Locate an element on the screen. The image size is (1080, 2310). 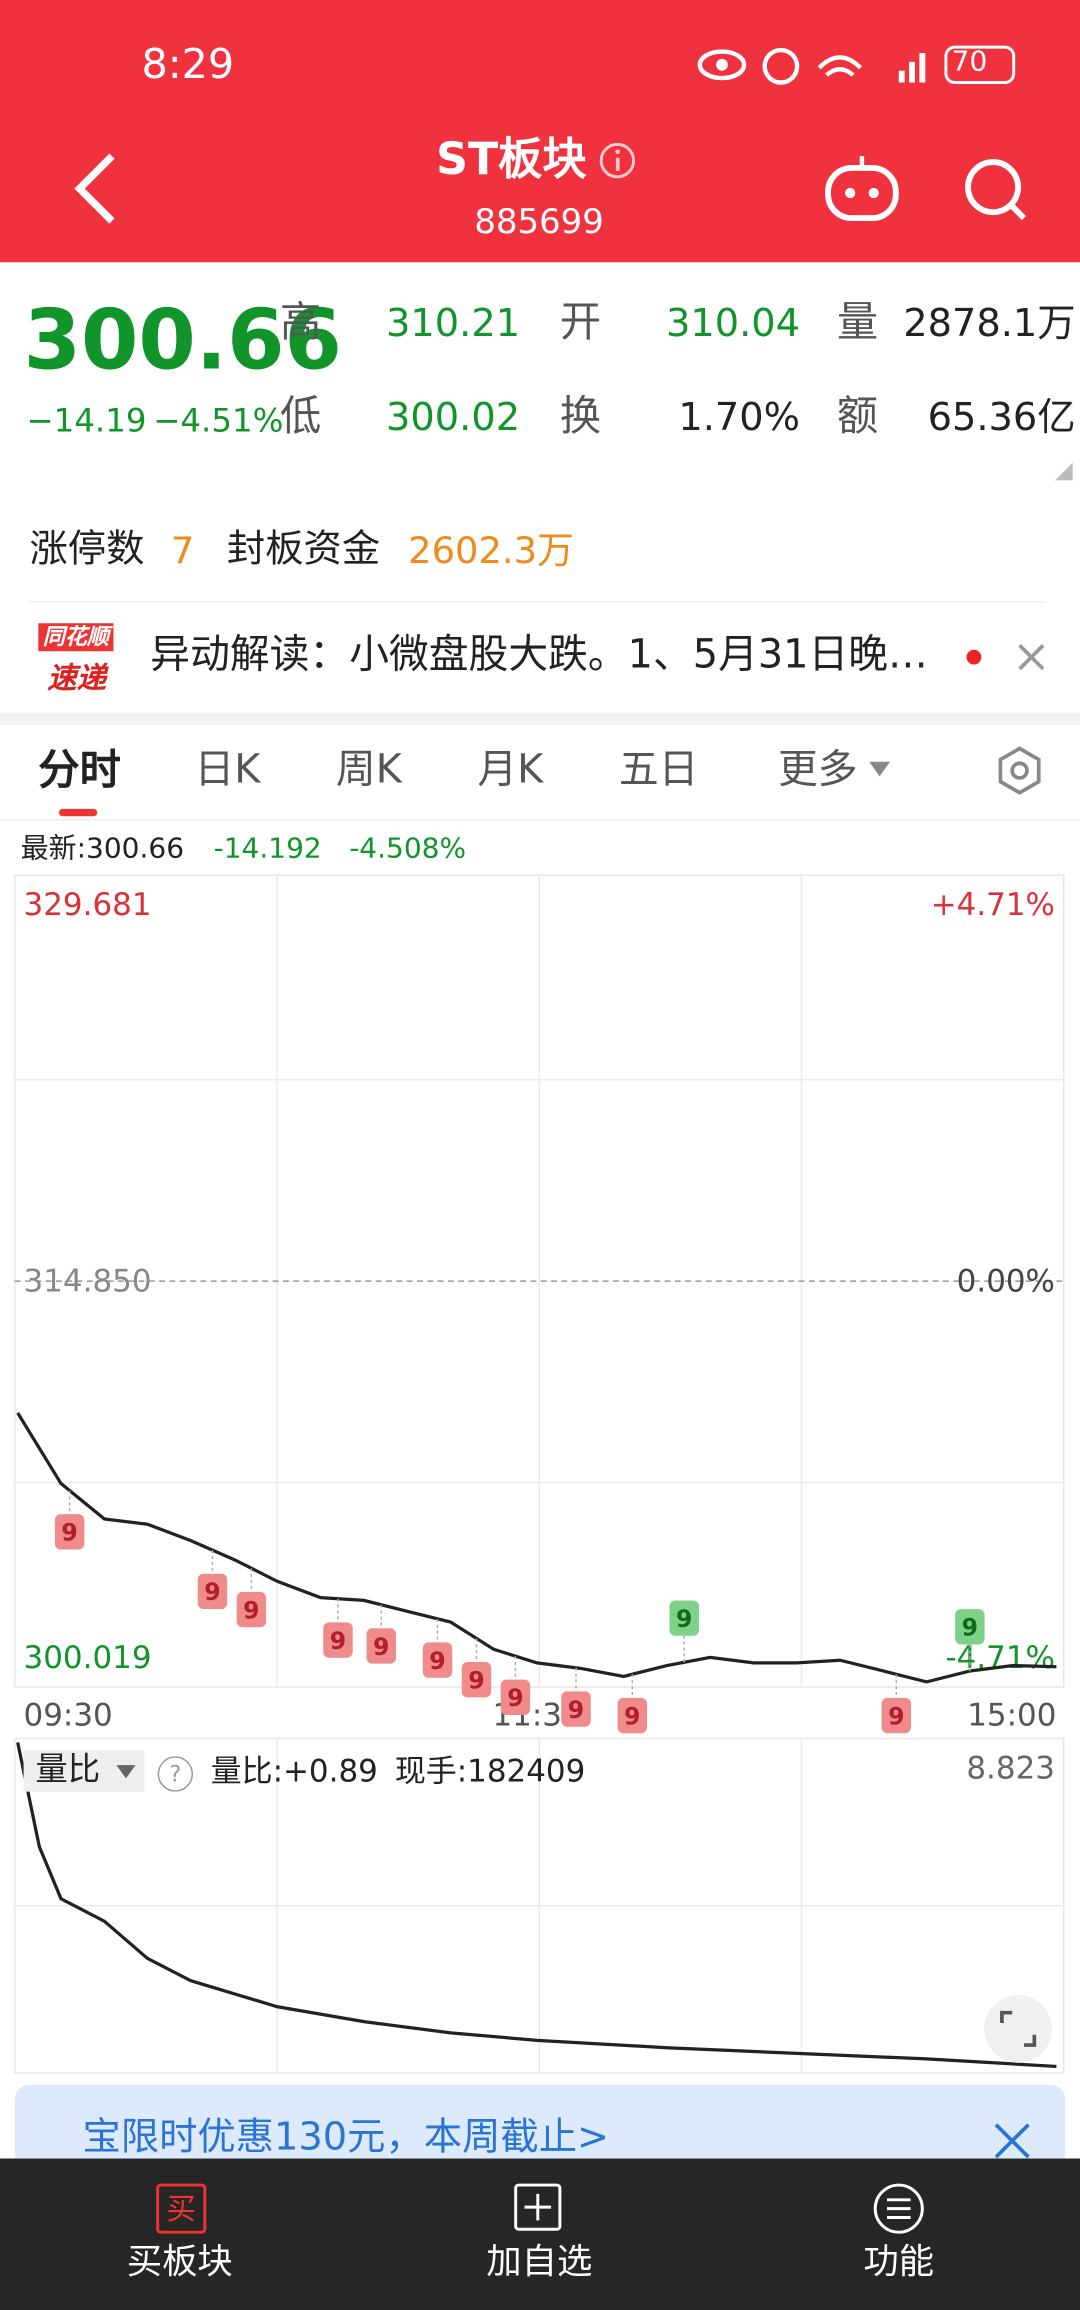
hand-value: 现手:182409 is located at coordinates (490, 1771).